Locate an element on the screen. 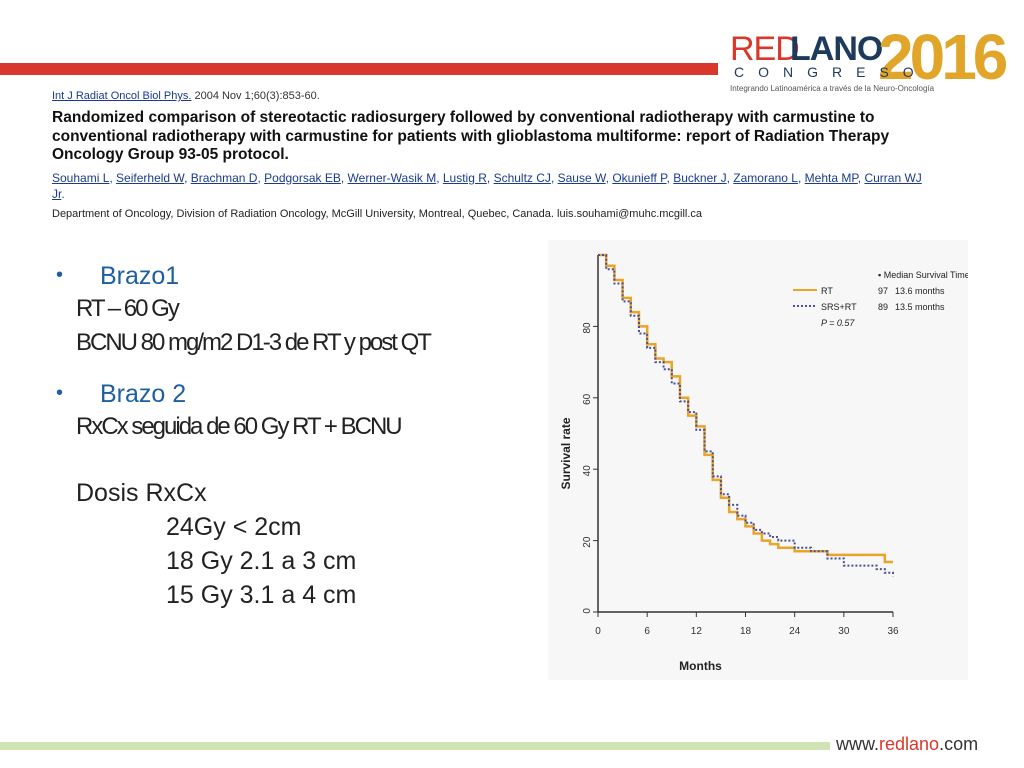 Image resolution: width=1024 pixels, height=768 pixels. author-link: Mehta MP is located at coordinates (831, 177).